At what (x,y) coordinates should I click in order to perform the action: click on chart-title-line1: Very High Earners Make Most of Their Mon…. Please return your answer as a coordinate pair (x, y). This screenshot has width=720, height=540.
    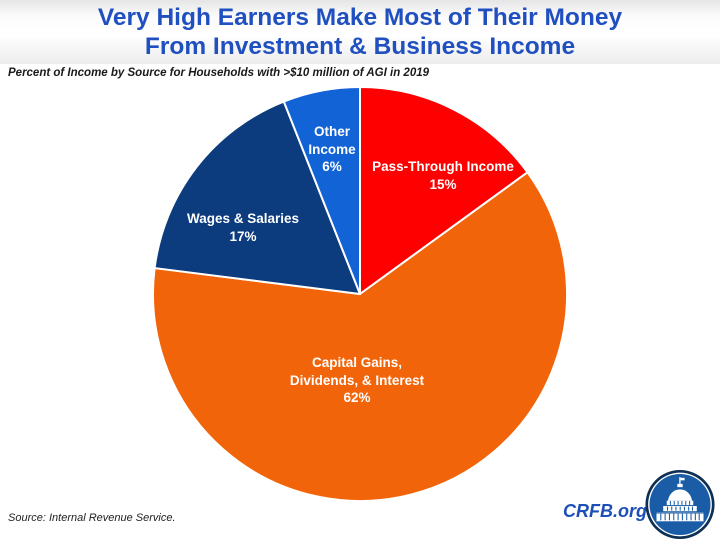
    Looking at the image, I should click on (360, 17).